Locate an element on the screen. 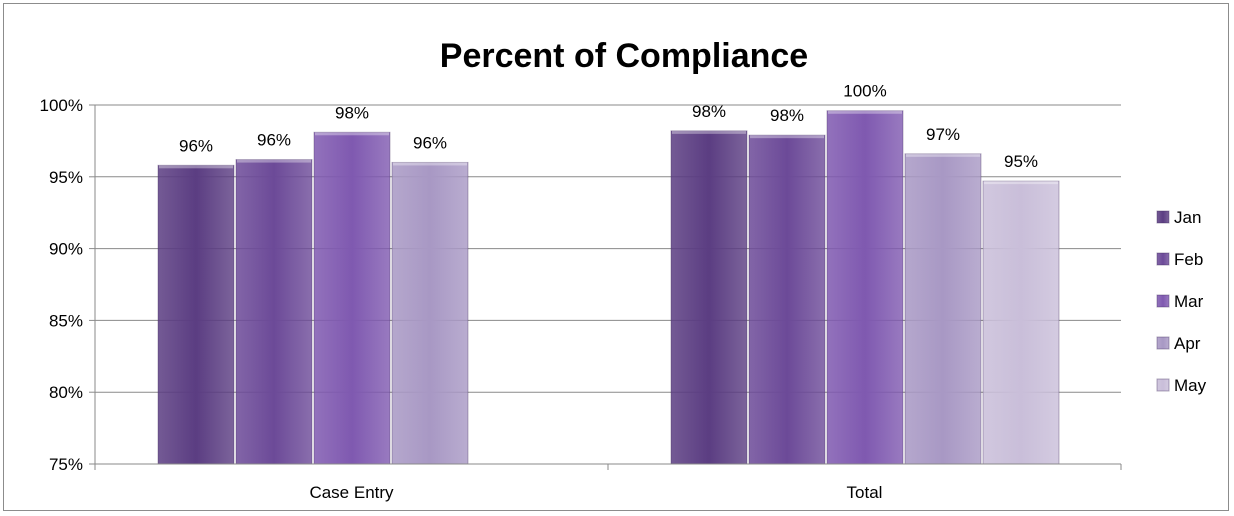 This screenshot has width=1234, height=516. legend-label-mar: Mar is located at coordinates (1189, 301).